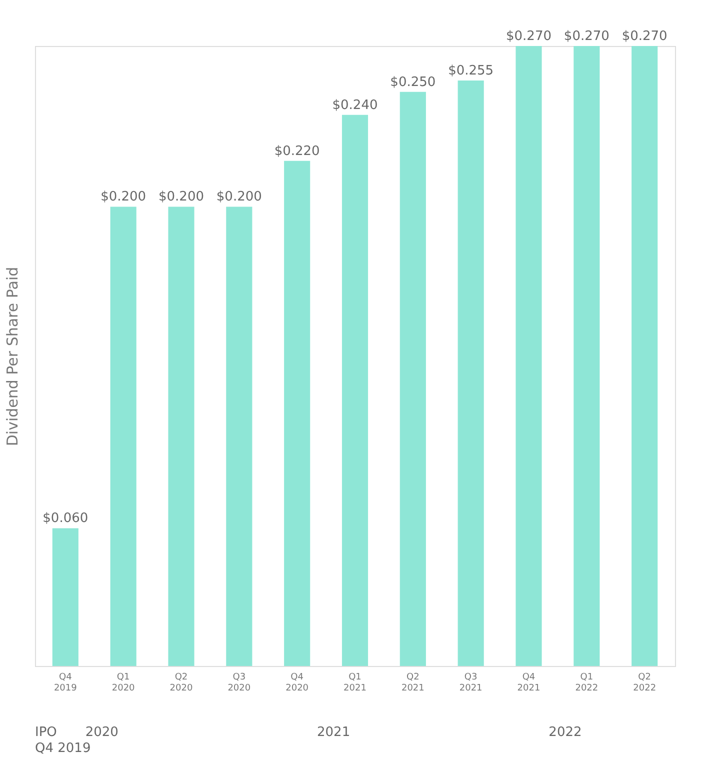 The width and height of the screenshot is (725, 778). Describe the element at coordinates (124, 683) in the screenshot. I see `x-tick-label: Q1 2020` at that location.